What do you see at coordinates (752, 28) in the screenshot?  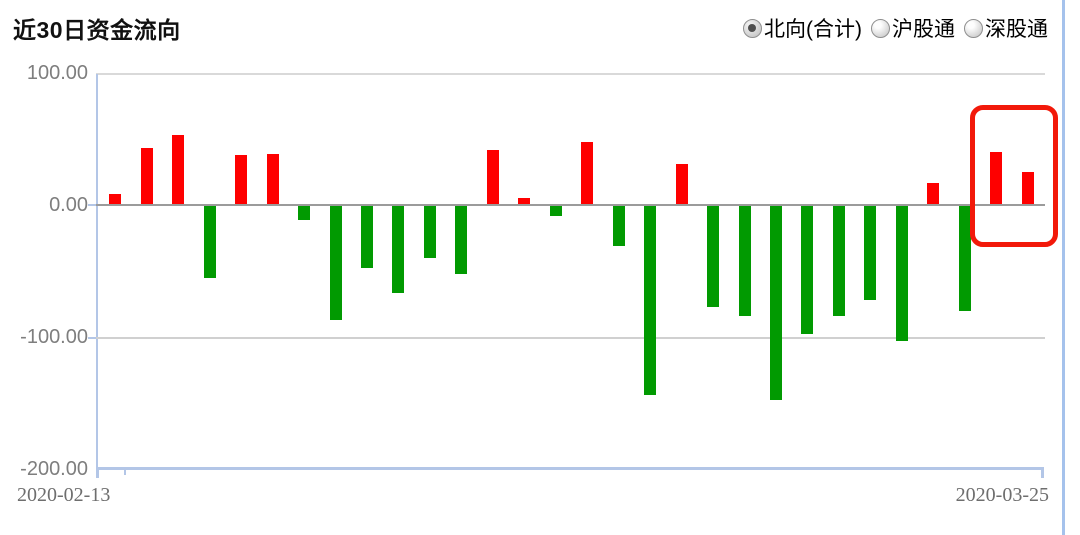 I see `radio-selected-icon` at bounding box center [752, 28].